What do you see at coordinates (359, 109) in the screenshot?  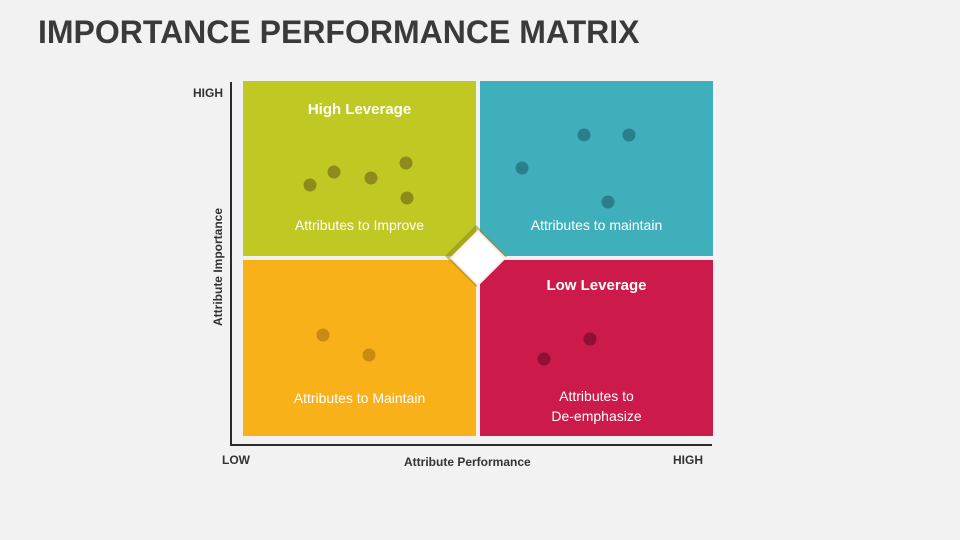 I see `quadrant-heading: High Leverage` at bounding box center [359, 109].